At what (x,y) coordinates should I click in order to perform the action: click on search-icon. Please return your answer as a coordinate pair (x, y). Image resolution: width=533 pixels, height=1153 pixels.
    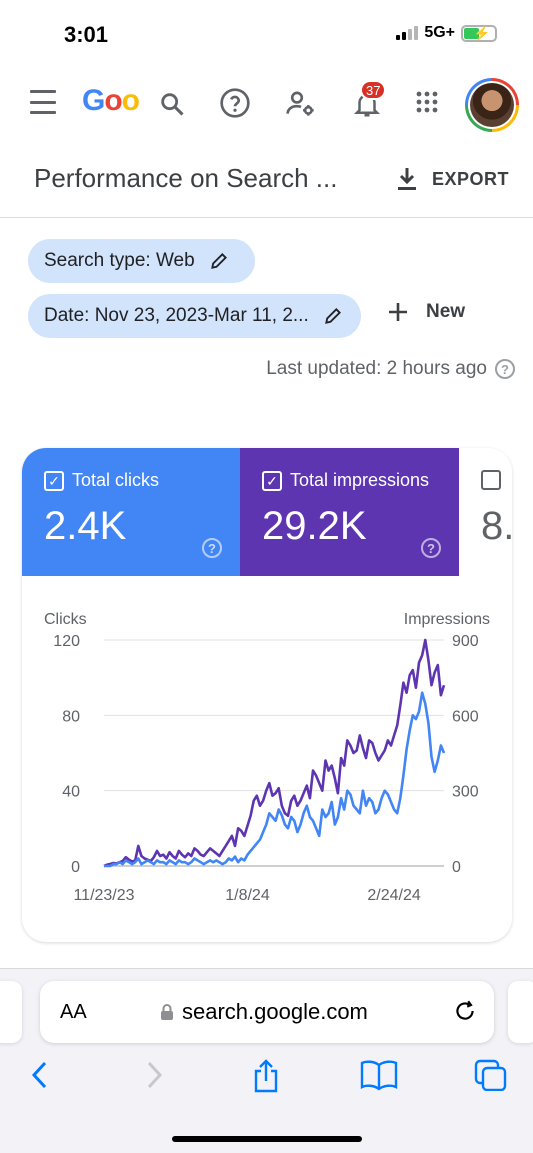
    Looking at the image, I should click on (172, 104).